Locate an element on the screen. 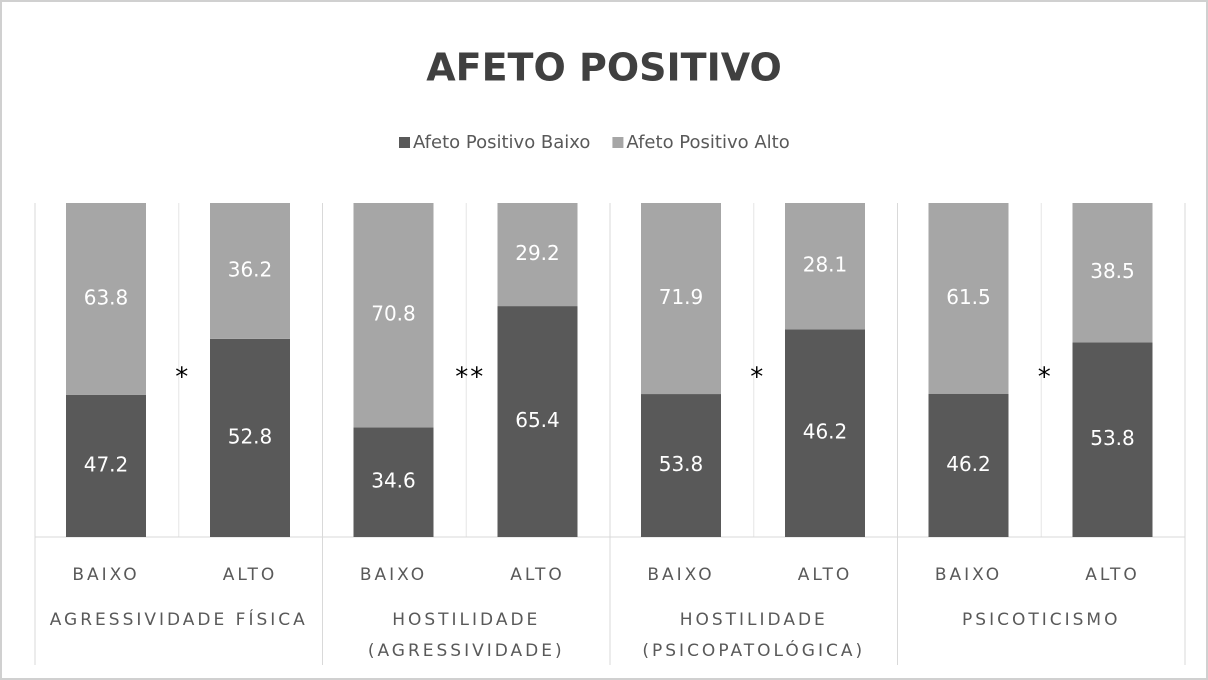  data-label: 63.8 is located at coordinates (106, 297).